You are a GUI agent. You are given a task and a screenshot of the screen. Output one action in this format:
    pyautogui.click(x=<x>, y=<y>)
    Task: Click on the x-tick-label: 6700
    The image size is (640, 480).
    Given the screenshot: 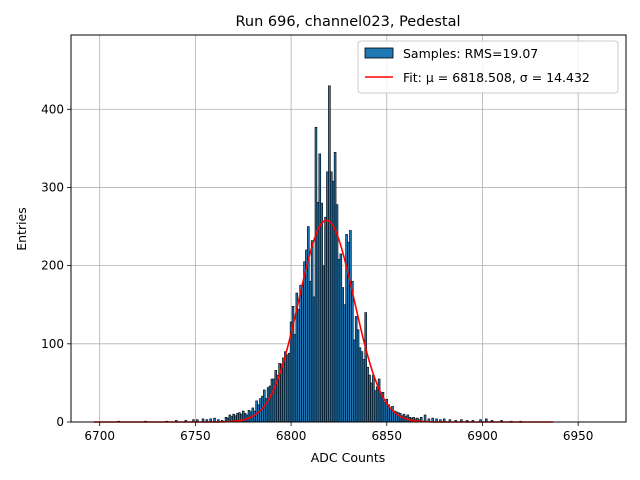 What is the action you would take?
    pyautogui.click(x=99, y=436)
    